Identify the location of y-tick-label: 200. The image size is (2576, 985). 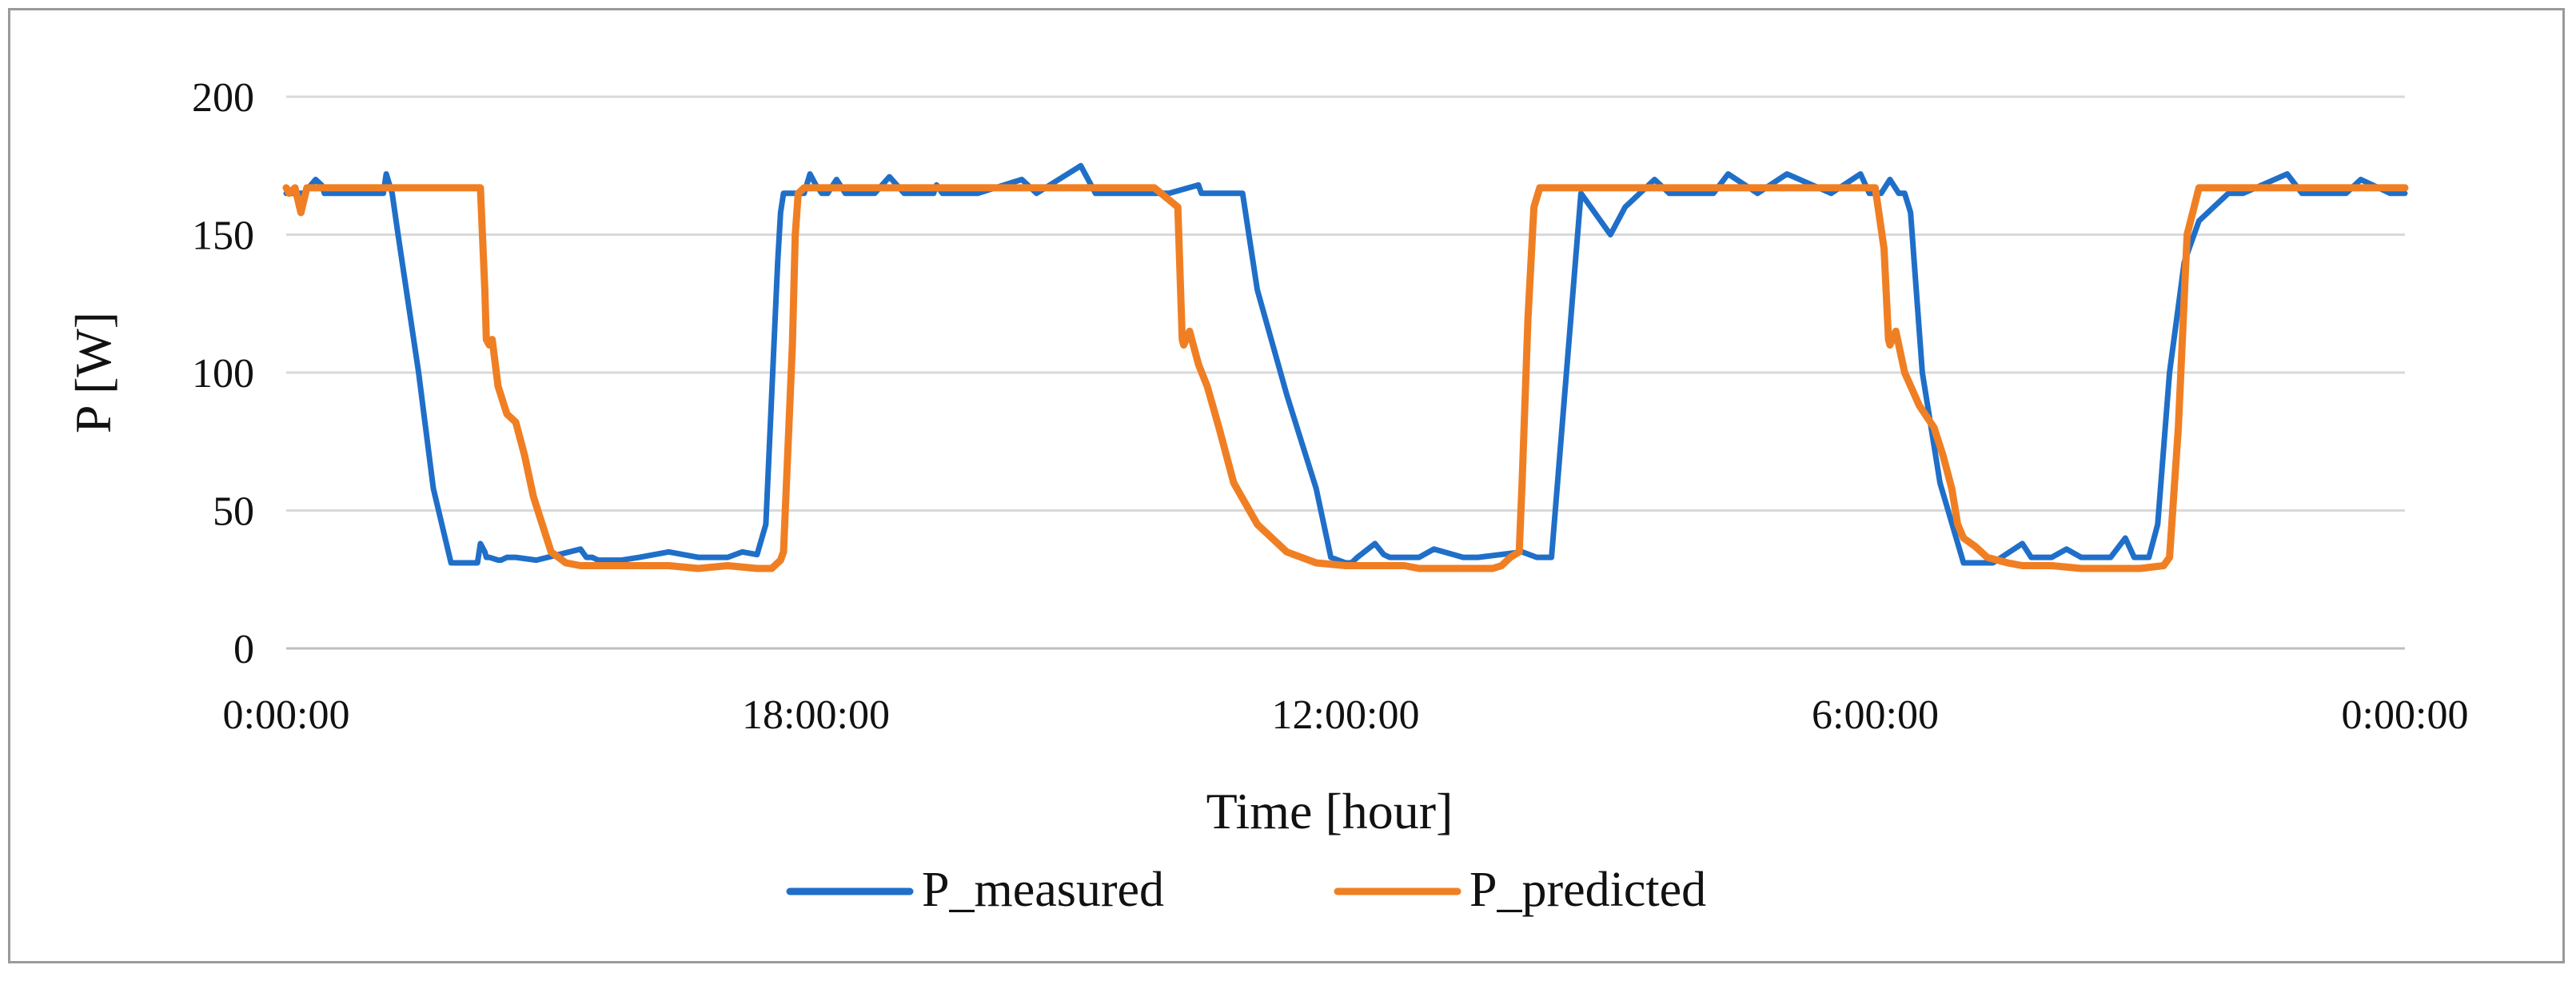
(223, 98).